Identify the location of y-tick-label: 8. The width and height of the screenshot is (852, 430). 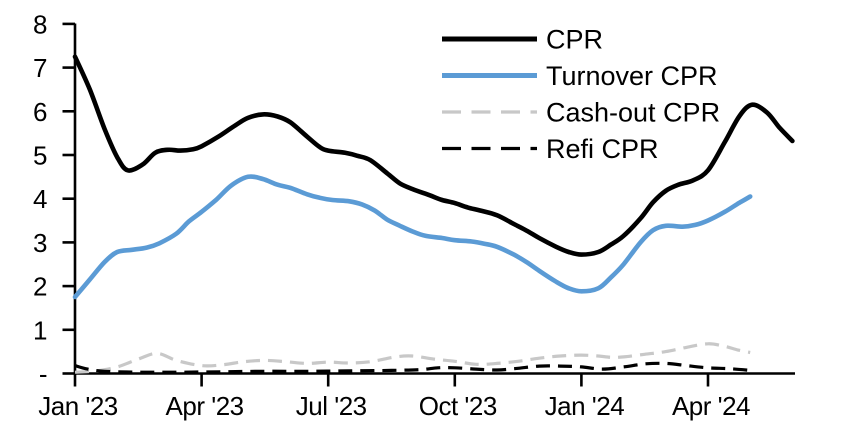
(40, 24).